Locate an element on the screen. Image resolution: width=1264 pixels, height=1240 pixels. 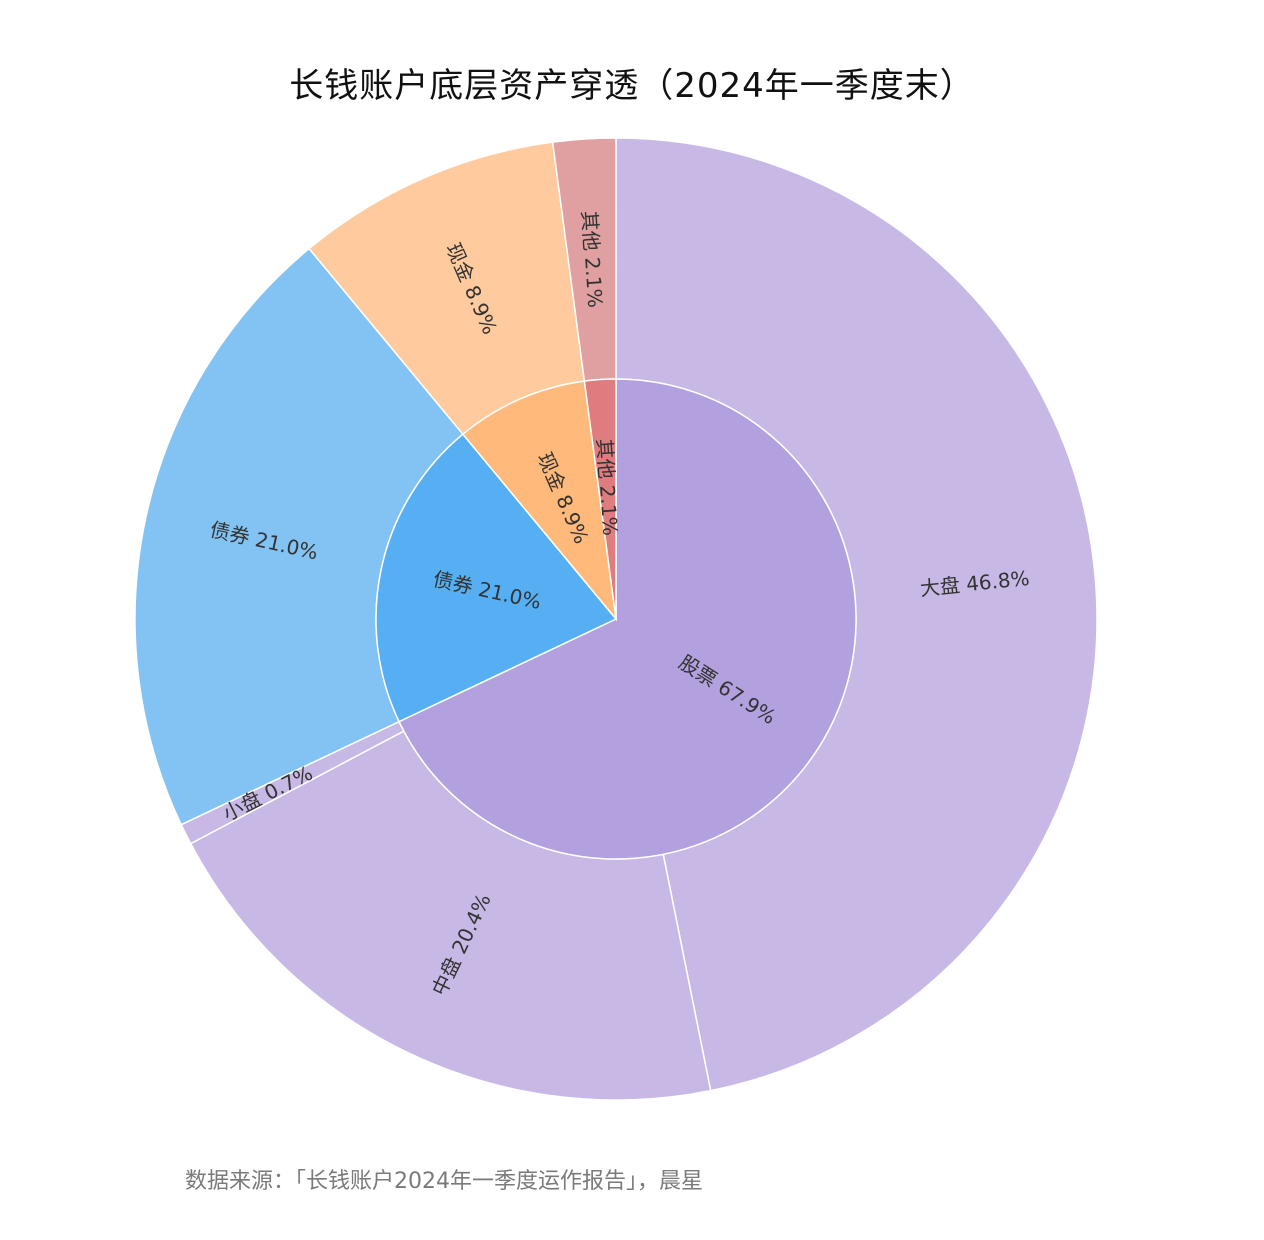
data-source-note: 数据来源：「长钱账户2024年一季度运作报告」，晨星 is located at coordinates (444, 1181).